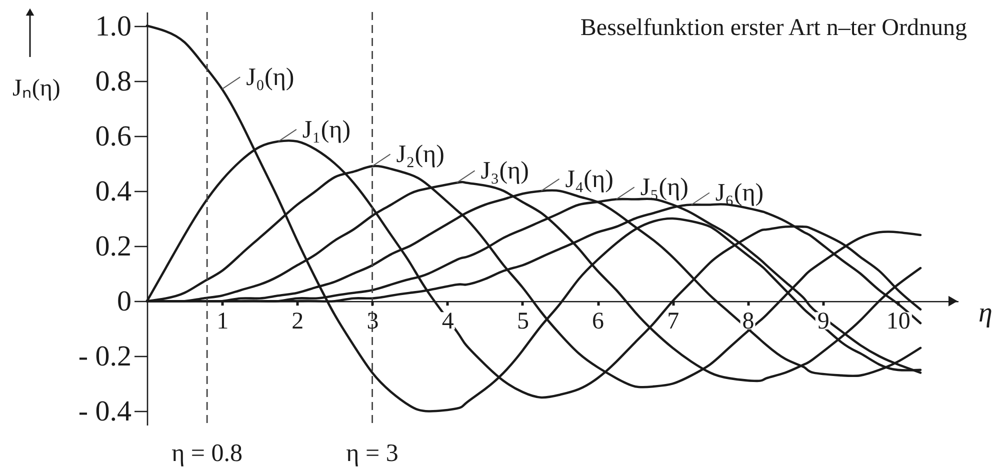 The height and width of the screenshot is (468, 994). What do you see at coordinates (522, 321) in the screenshot?
I see `x-tick-label: 5` at bounding box center [522, 321].